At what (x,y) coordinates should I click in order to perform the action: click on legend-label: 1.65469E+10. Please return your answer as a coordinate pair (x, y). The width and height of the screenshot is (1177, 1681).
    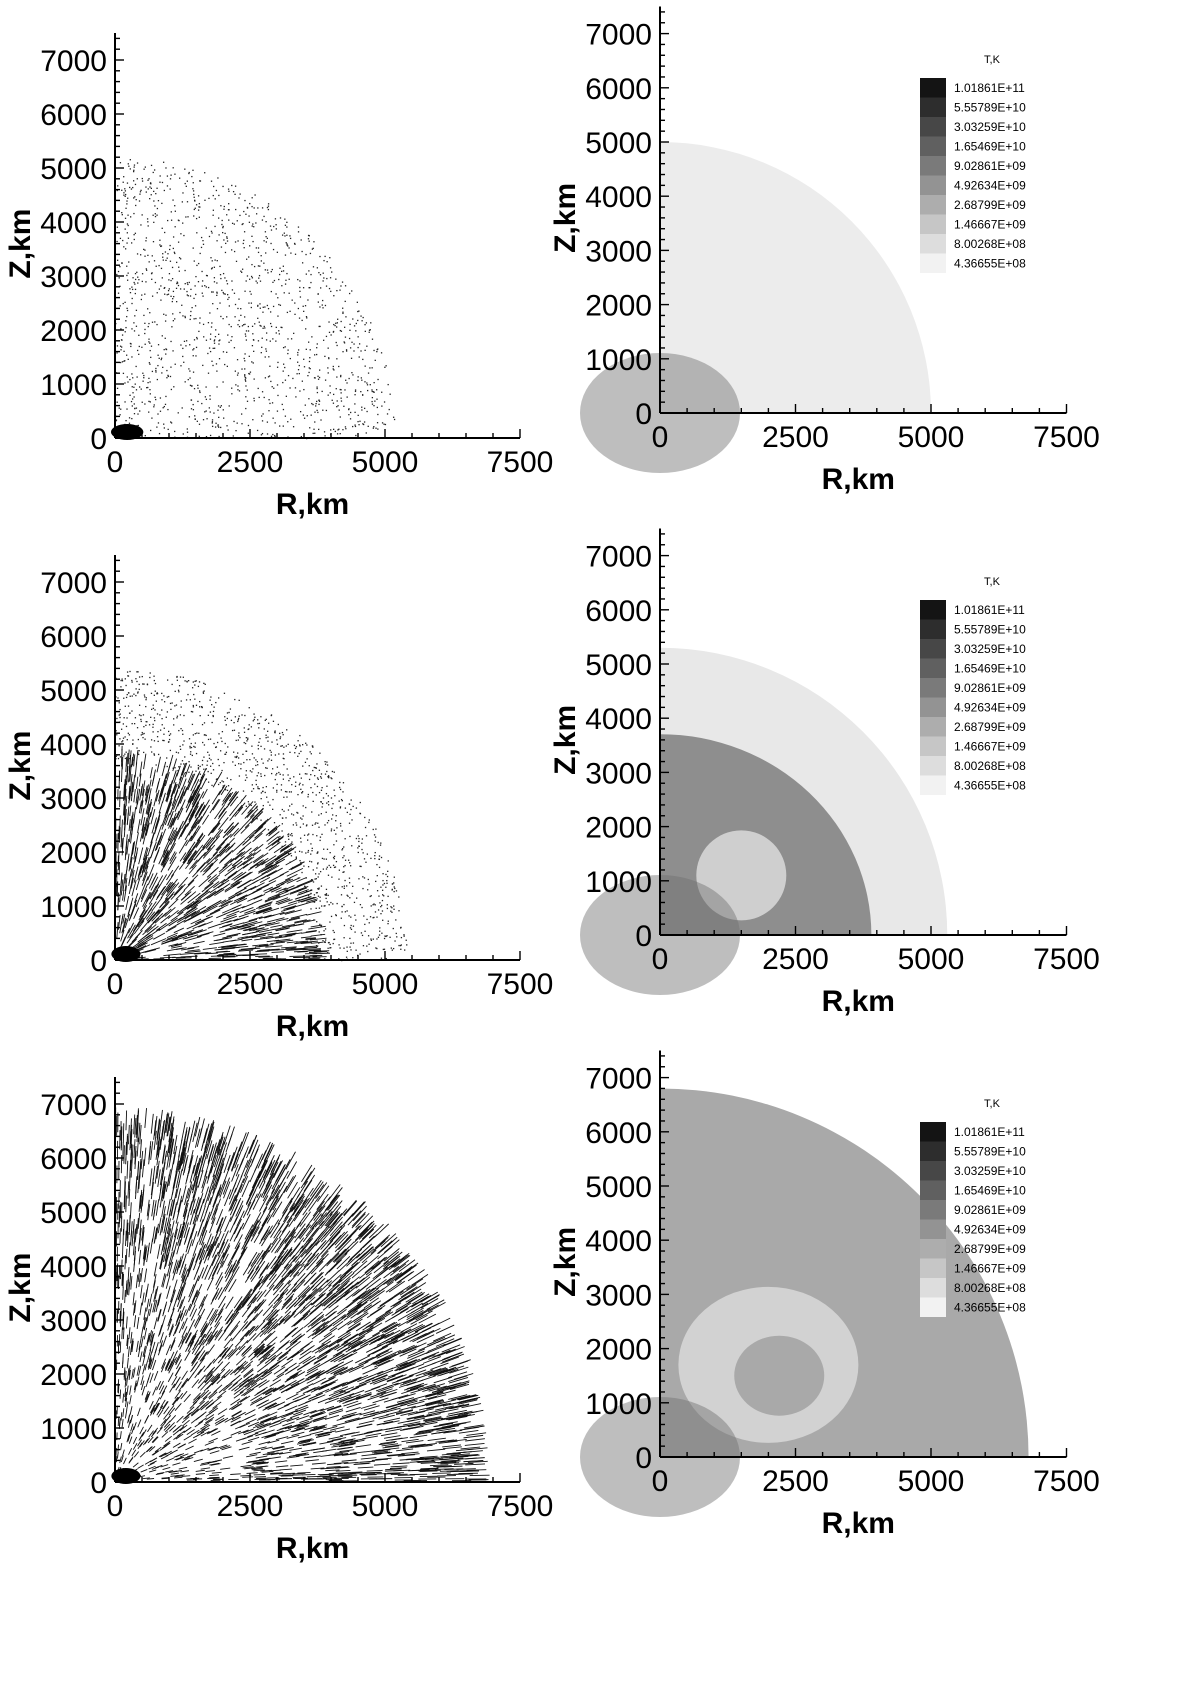
    Looking at the image, I should click on (990, 669).